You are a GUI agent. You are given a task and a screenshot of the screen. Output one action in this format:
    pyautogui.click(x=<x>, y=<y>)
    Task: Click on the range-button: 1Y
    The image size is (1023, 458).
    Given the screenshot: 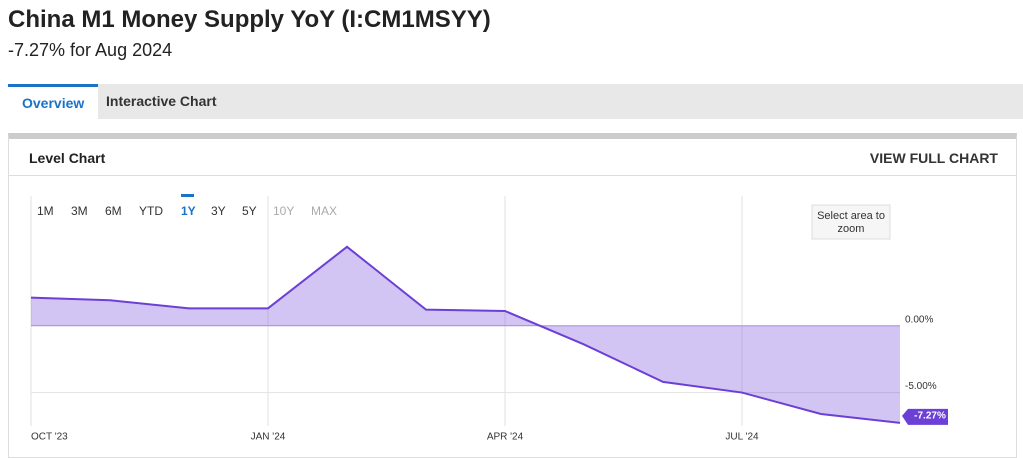 What is the action you would take?
    pyautogui.click(x=188, y=211)
    